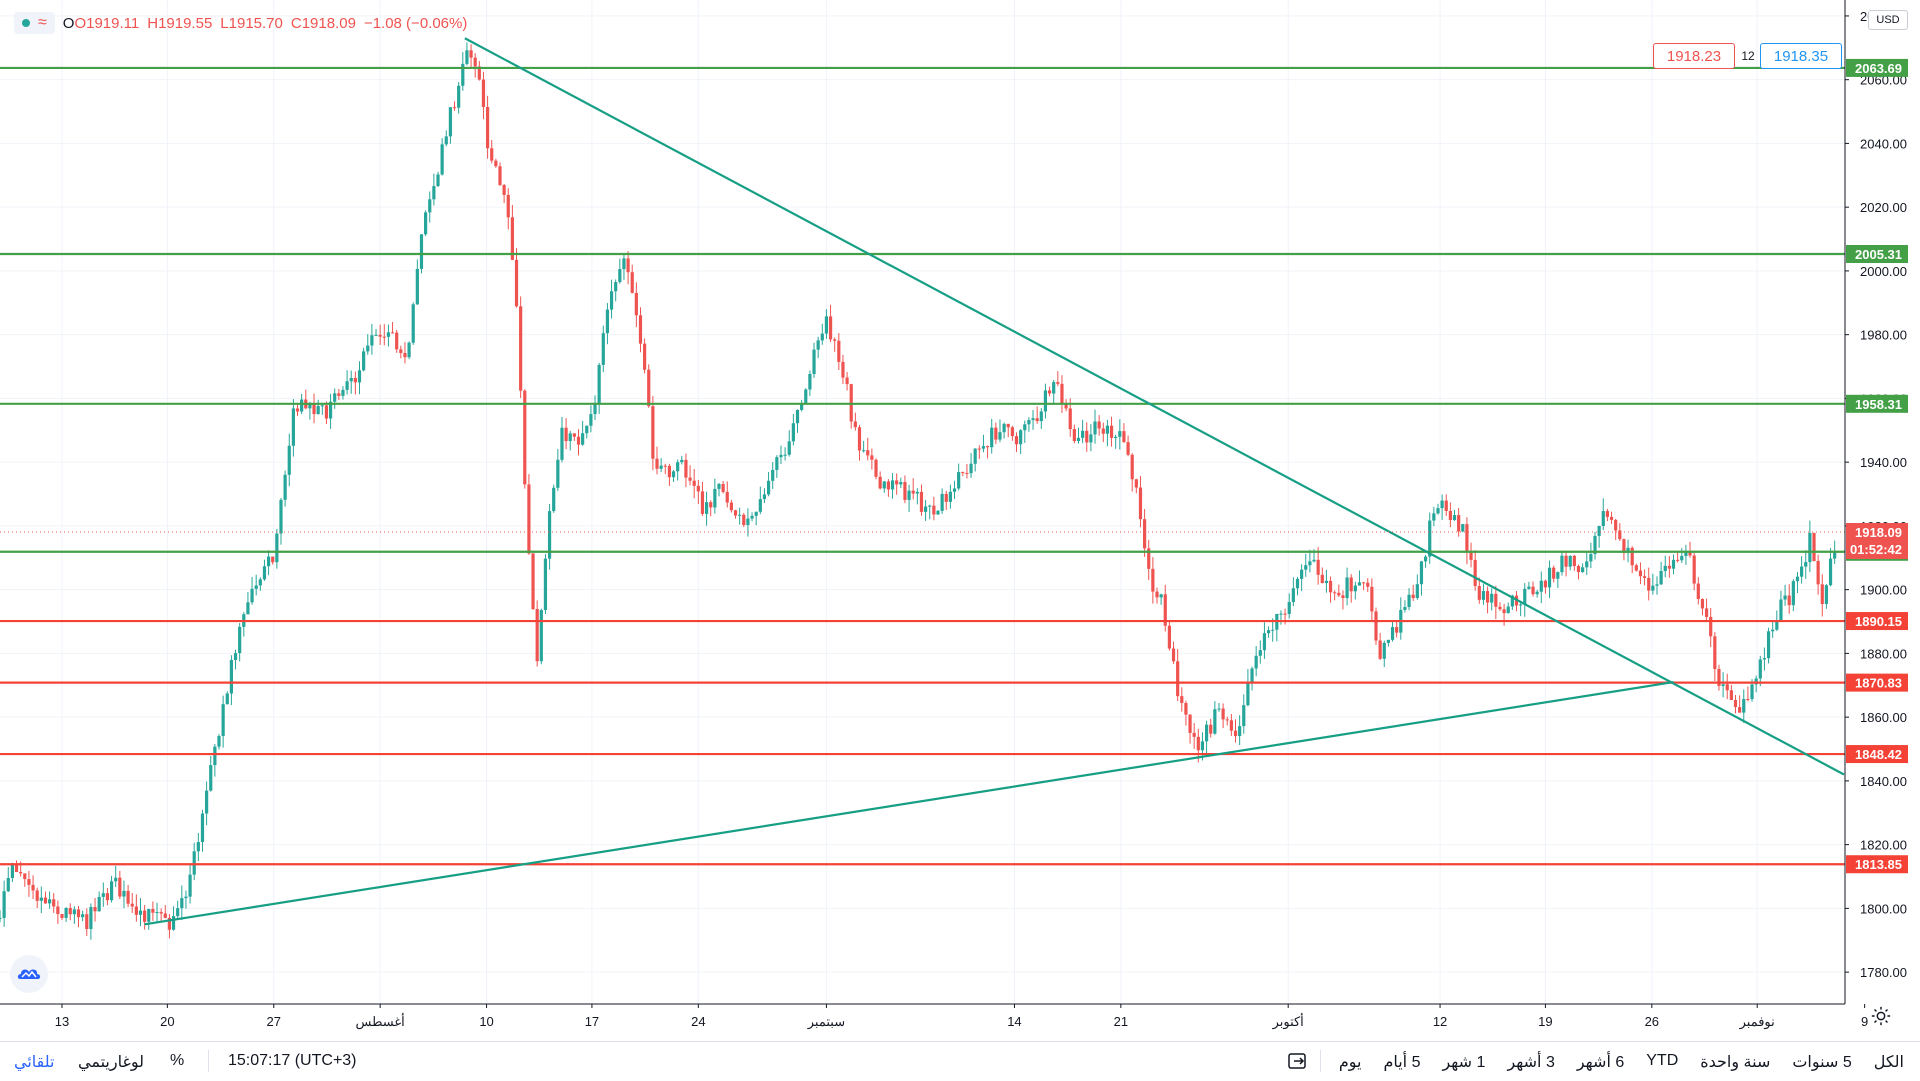 The image size is (1920, 1081). What do you see at coordinates (292, 1060) in the screenshot?
I see `clock-timezone: 15:07:17 (UTC+3)` at bounding box center [292, 1060].